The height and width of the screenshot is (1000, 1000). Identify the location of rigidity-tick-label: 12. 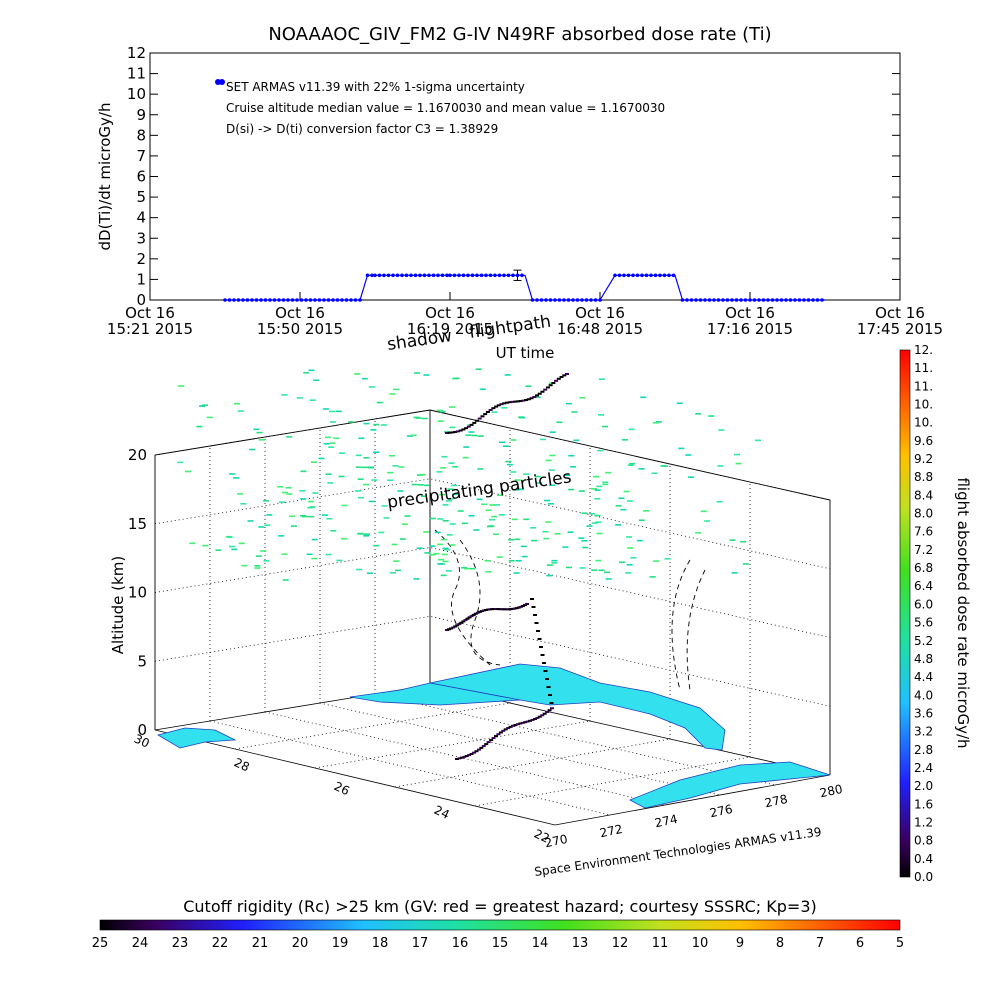
(620, 943).